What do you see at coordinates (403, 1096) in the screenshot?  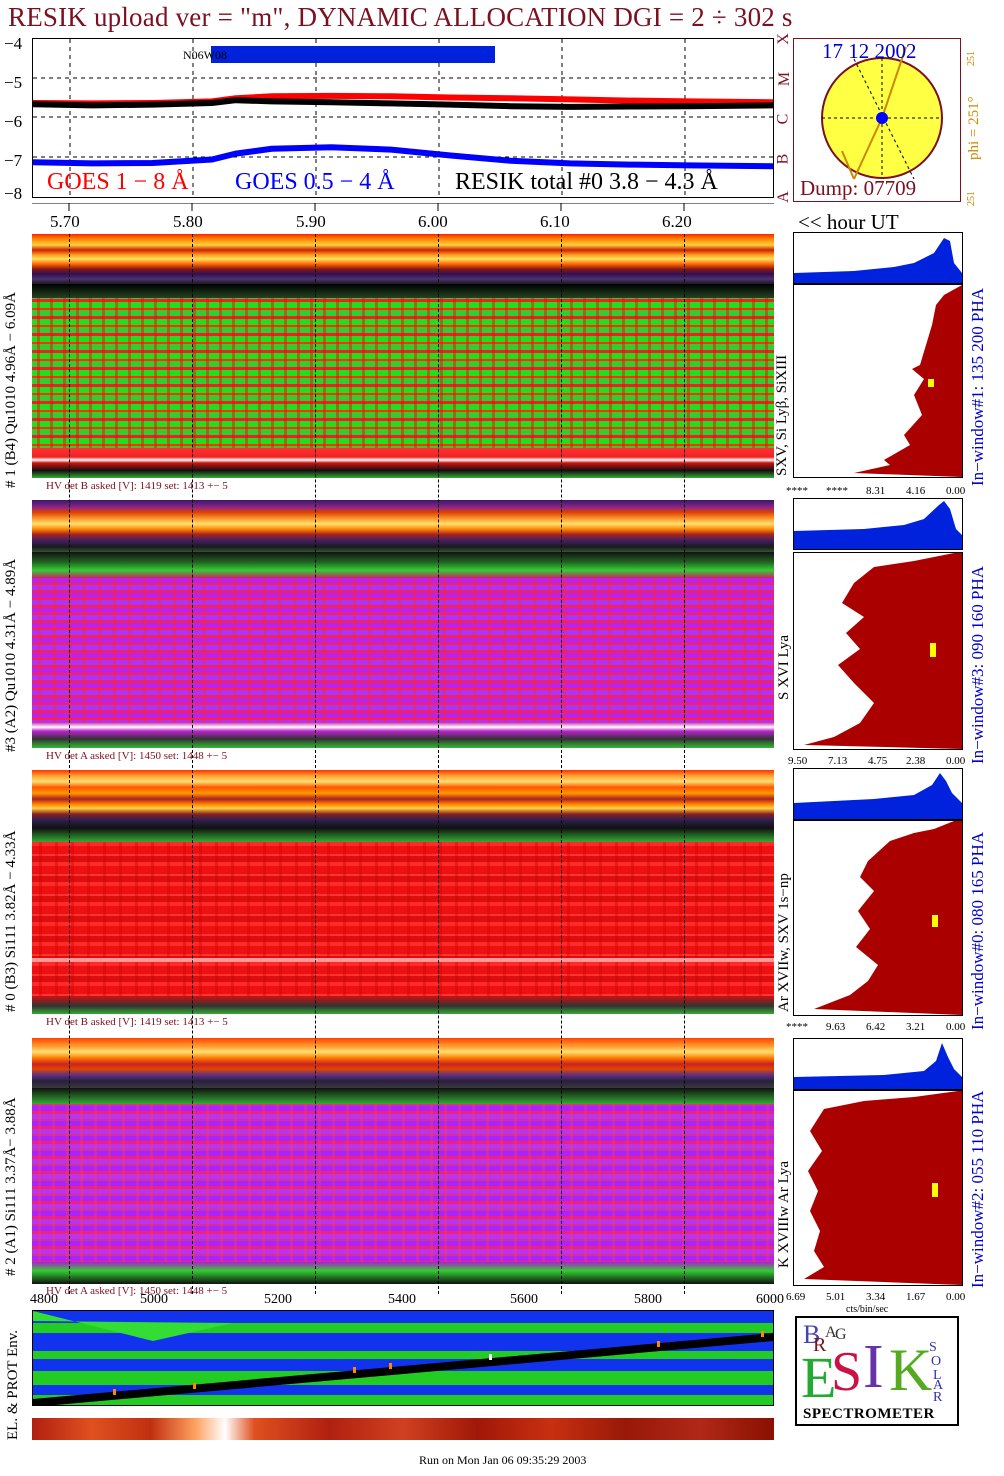 I see `panel4-band-top` at bounding box center [403, 1096].